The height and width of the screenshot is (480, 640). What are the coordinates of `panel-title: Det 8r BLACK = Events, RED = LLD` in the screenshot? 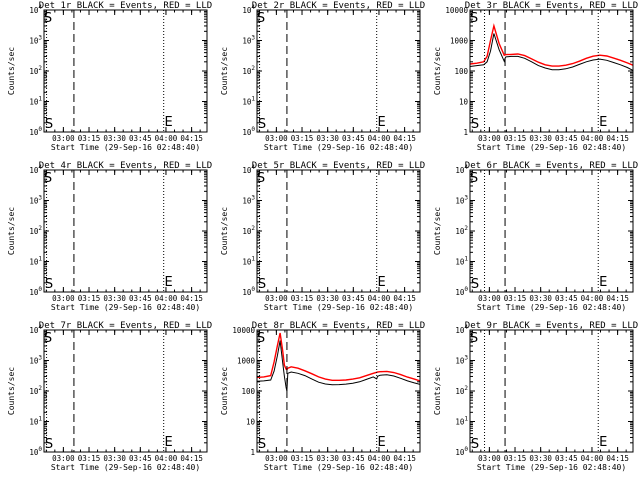 It's located at (338, 326).